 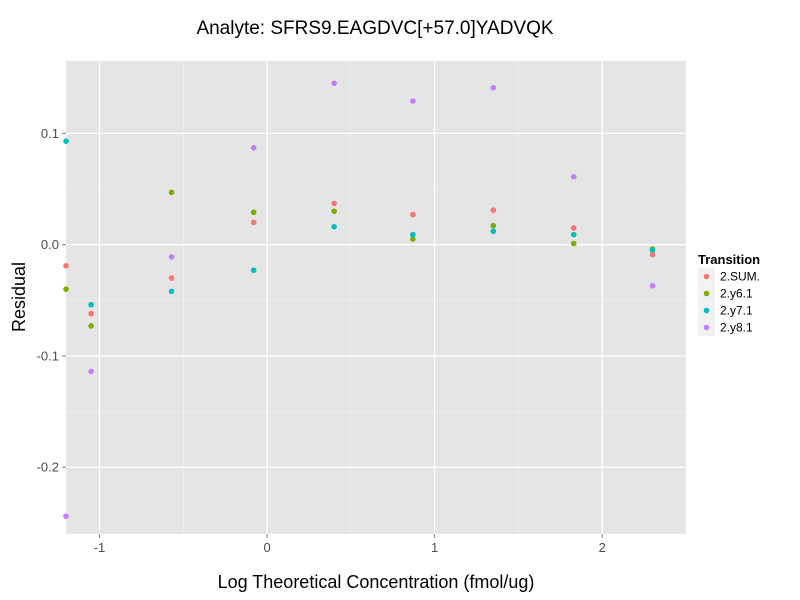 What do you see at coordinates (376, 582) in the screenshot?
I see `x-axis-title: Log Theoretical Concentration (fmol/ug)` at bounding box center [376, 582].